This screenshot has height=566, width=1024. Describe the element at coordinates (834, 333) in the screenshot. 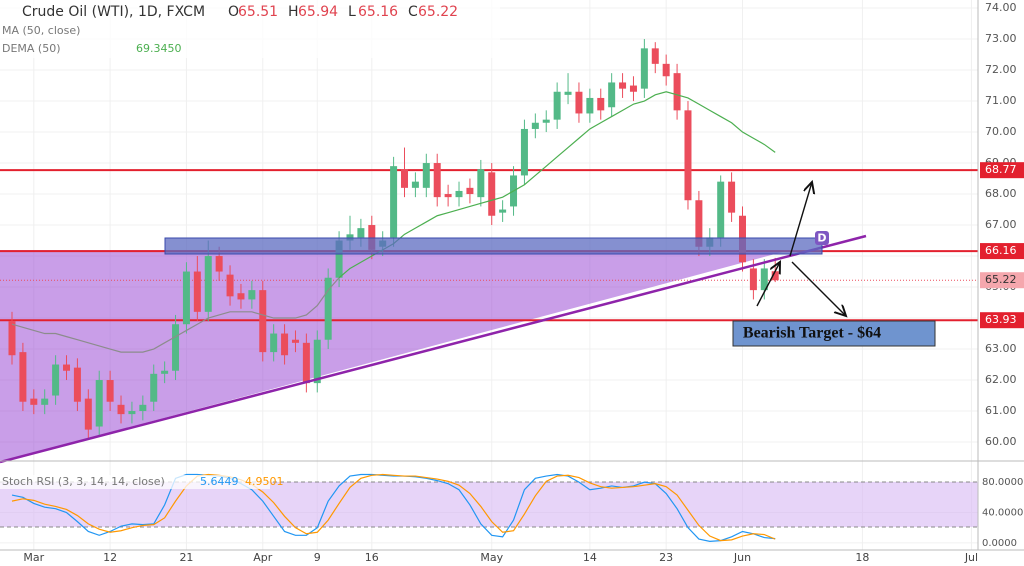

I see `target-box` at that location.